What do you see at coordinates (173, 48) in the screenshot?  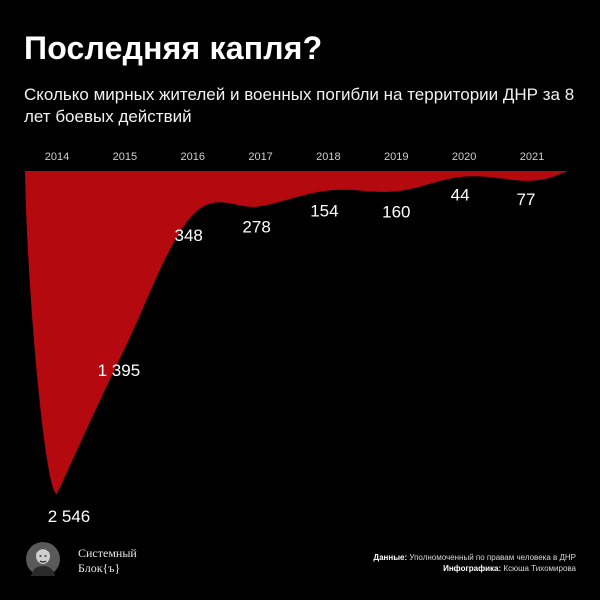 I see `page-title: Последняя капля?` at bounding box center [173, 48].